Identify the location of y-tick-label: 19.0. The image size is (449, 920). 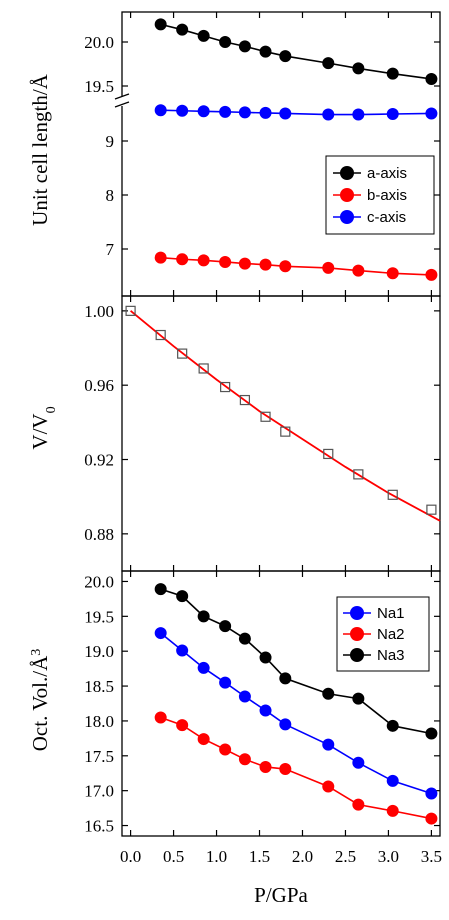
(99, 651).